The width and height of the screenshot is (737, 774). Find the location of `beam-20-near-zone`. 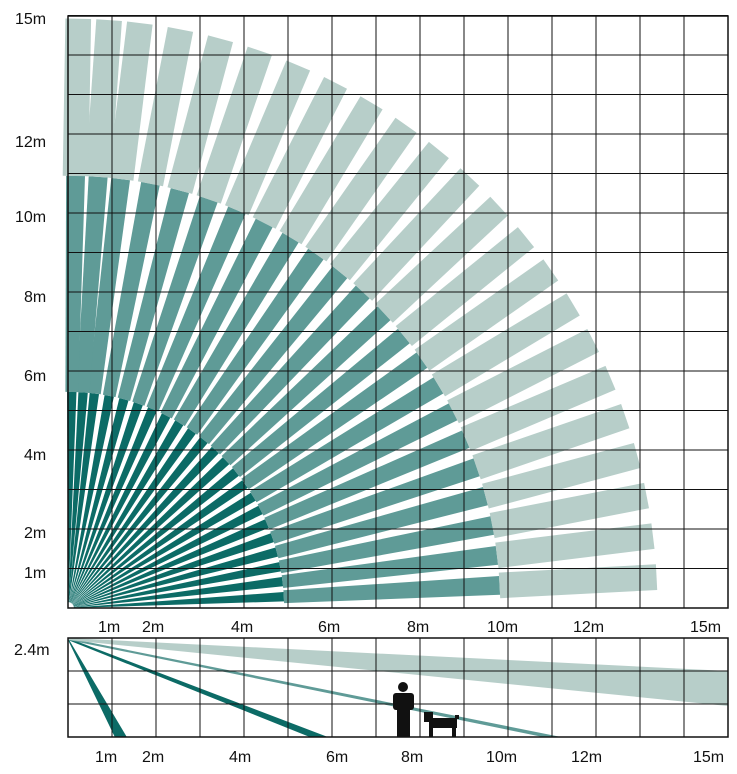

beam-20-near-zone is located at coordinates (83, 497).